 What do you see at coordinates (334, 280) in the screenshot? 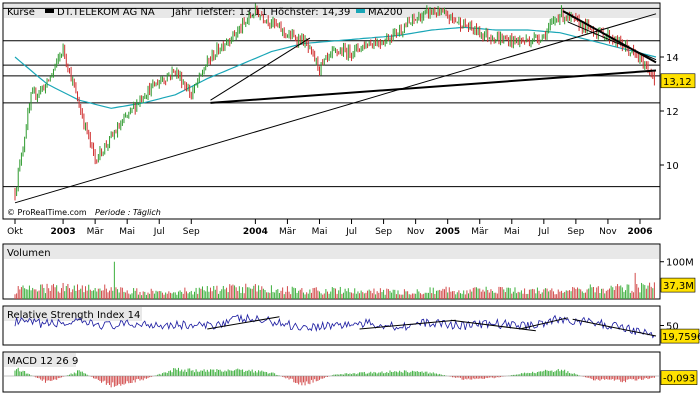
I see `volume-bars` at bounding box center [334, 280].